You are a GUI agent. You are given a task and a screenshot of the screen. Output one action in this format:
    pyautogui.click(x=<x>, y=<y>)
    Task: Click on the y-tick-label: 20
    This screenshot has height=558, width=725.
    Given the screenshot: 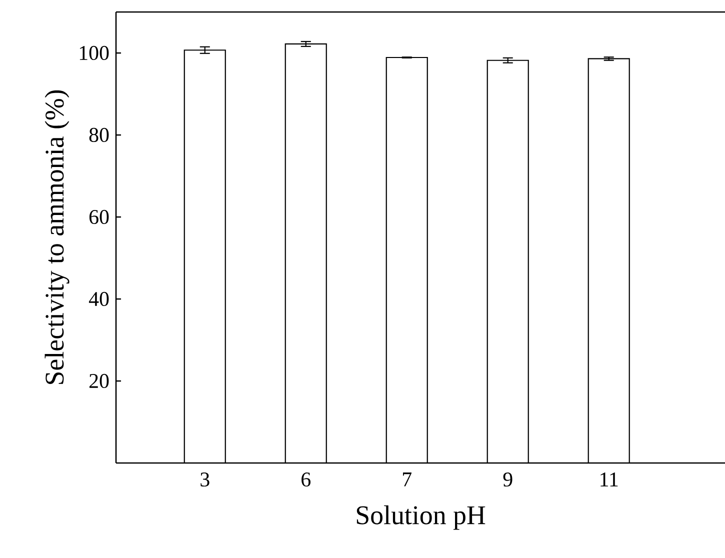 What is the action you would take?
    pyautogui.click(x=99, y=381)
    